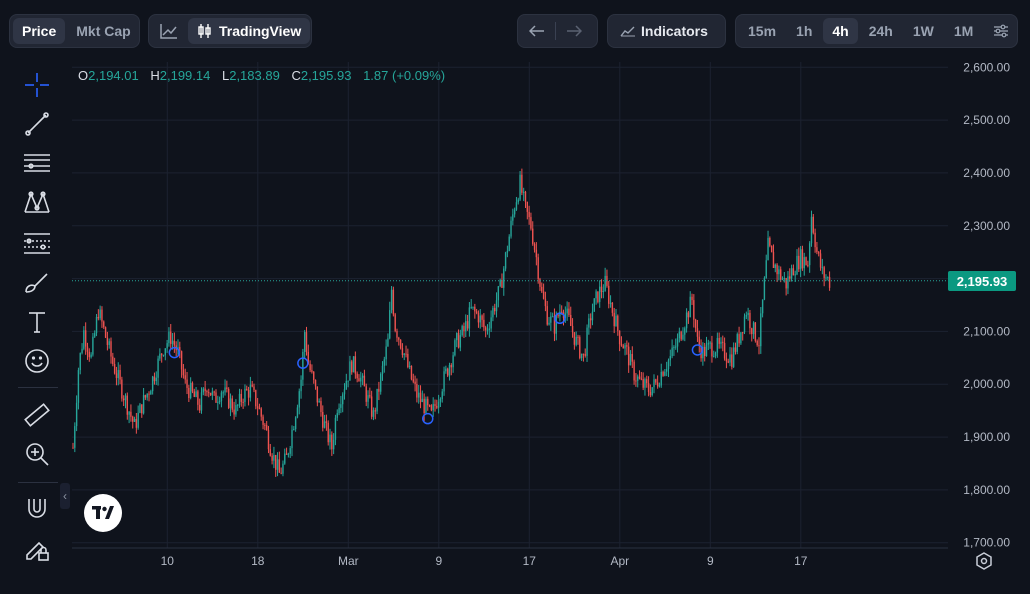 This screenshot has height=594, width=1030. What do you see at coordinates (37, 243) in the screenshot?
I see `fib-tool` at bounding box center [37, 243].